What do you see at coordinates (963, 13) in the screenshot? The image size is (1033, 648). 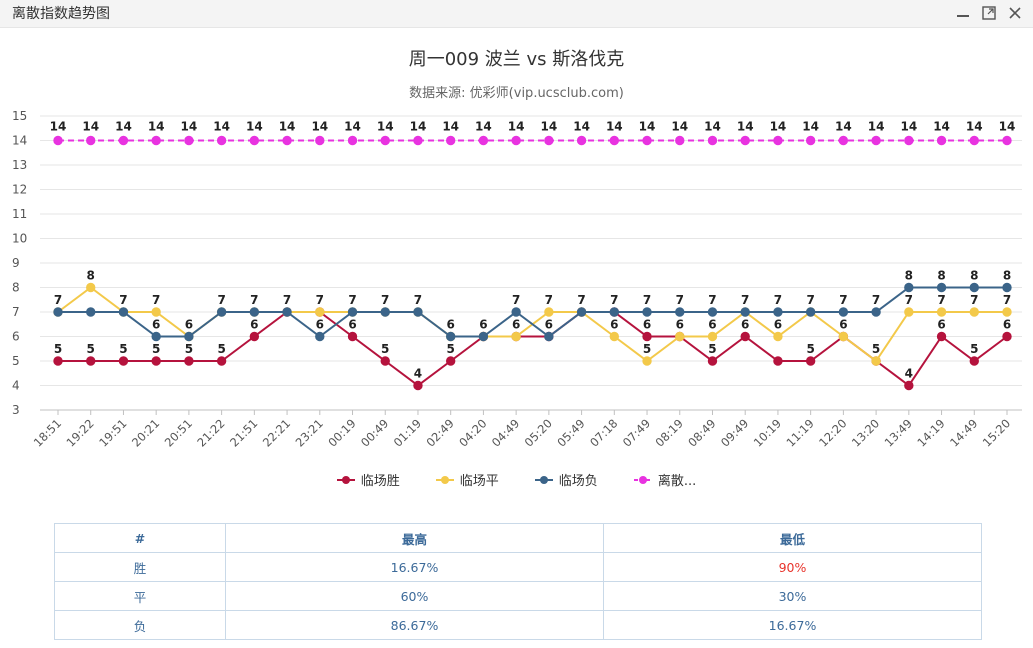 I see `minimize-button` at bounding box center [963, 13].